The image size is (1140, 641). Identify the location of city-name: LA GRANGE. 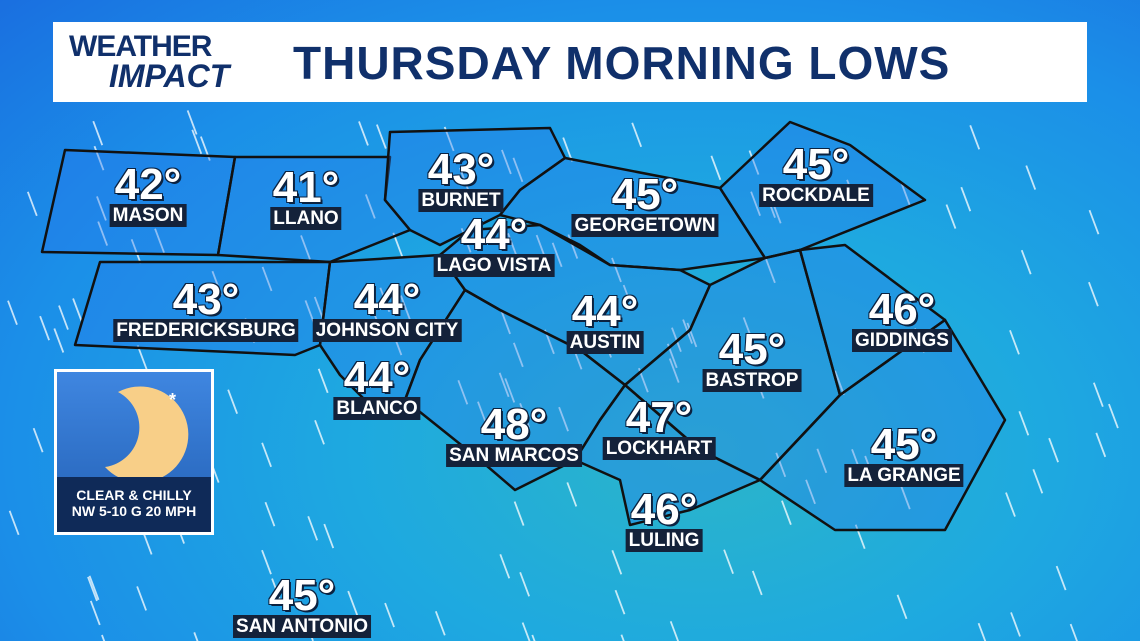
(904, 475).